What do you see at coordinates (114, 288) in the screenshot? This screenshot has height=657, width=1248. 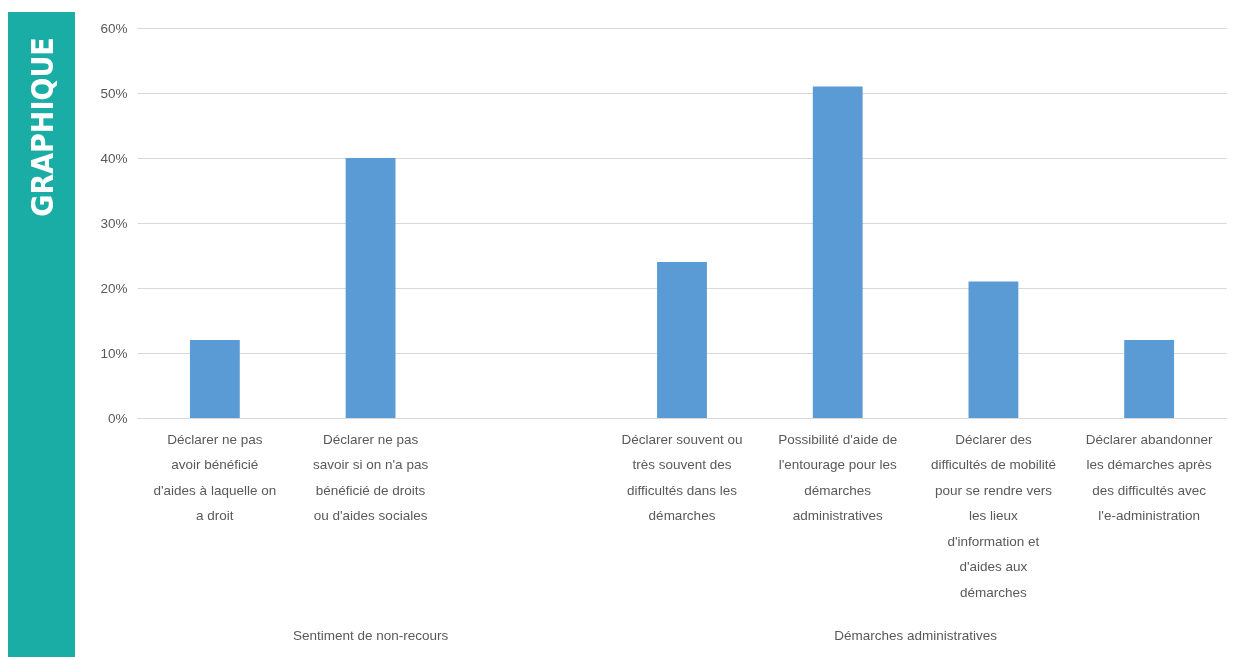 I see `y-tick-label: 20%` at bounding box center [114, 288].